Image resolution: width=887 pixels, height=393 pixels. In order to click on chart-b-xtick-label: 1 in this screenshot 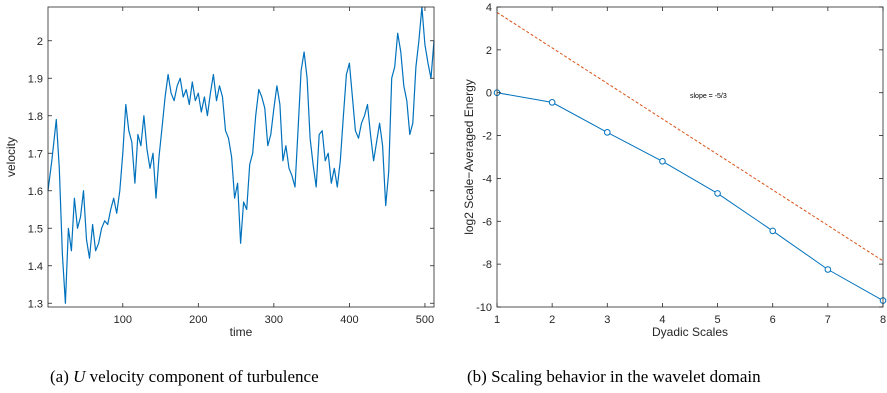, I will do `click(497, 320)`.